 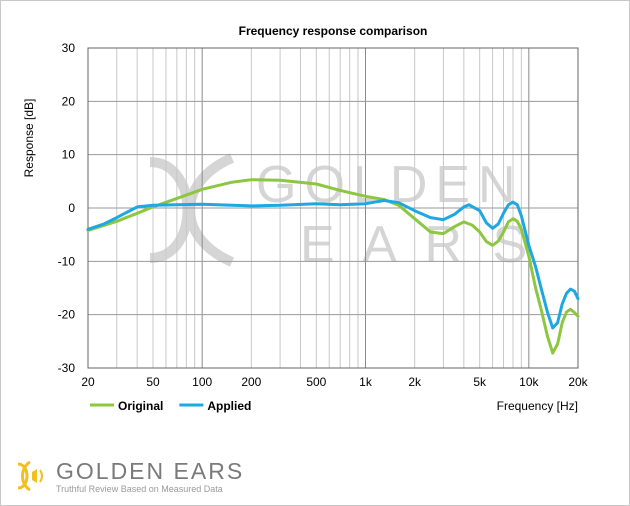 What do you see at coordinates (529, 382) in the screenshot?
I see `x-tick-label: 10k` at bounding box center [529, 382].